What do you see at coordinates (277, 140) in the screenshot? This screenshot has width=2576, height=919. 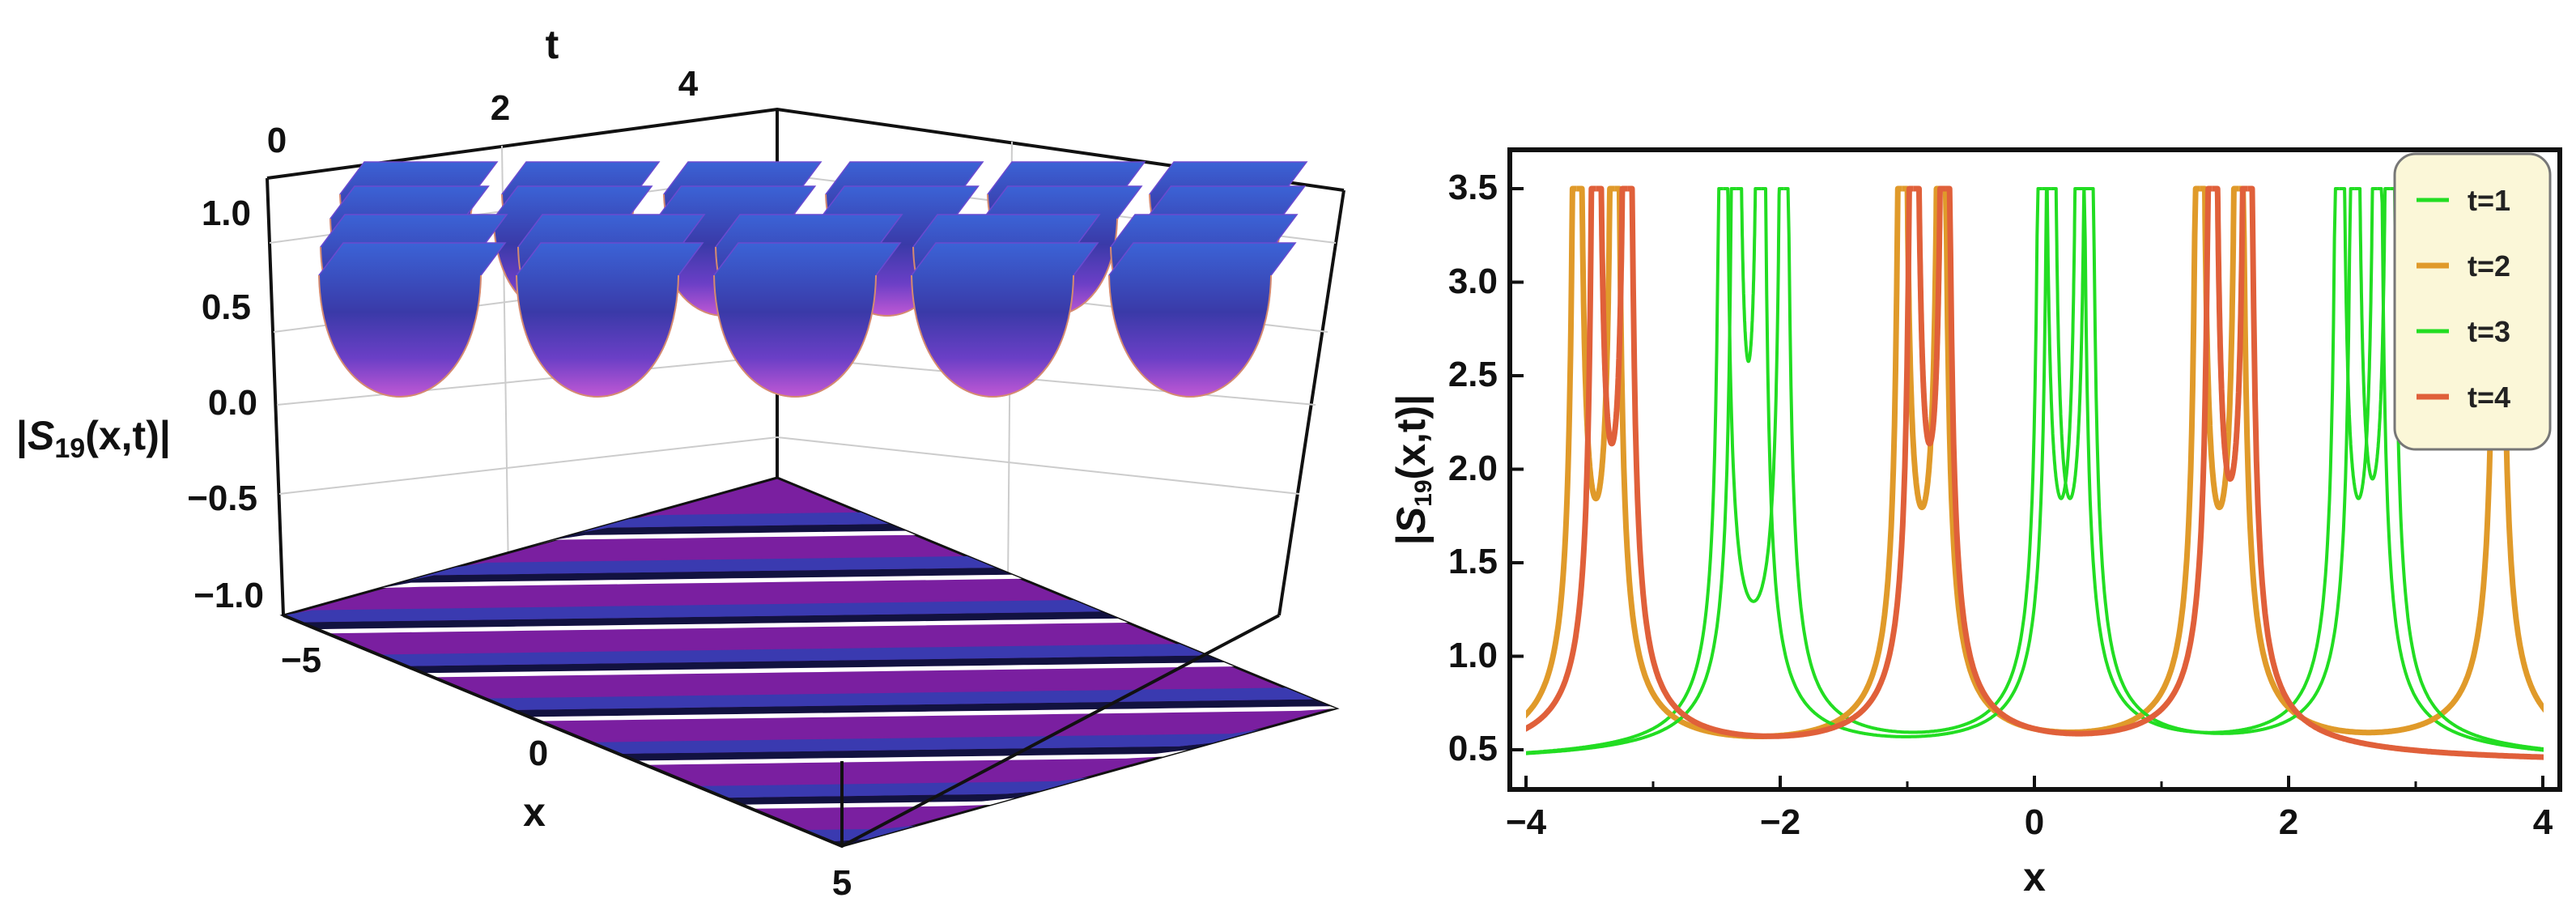 I see `t-tick-label: 0` at bounding box center [277, 140].